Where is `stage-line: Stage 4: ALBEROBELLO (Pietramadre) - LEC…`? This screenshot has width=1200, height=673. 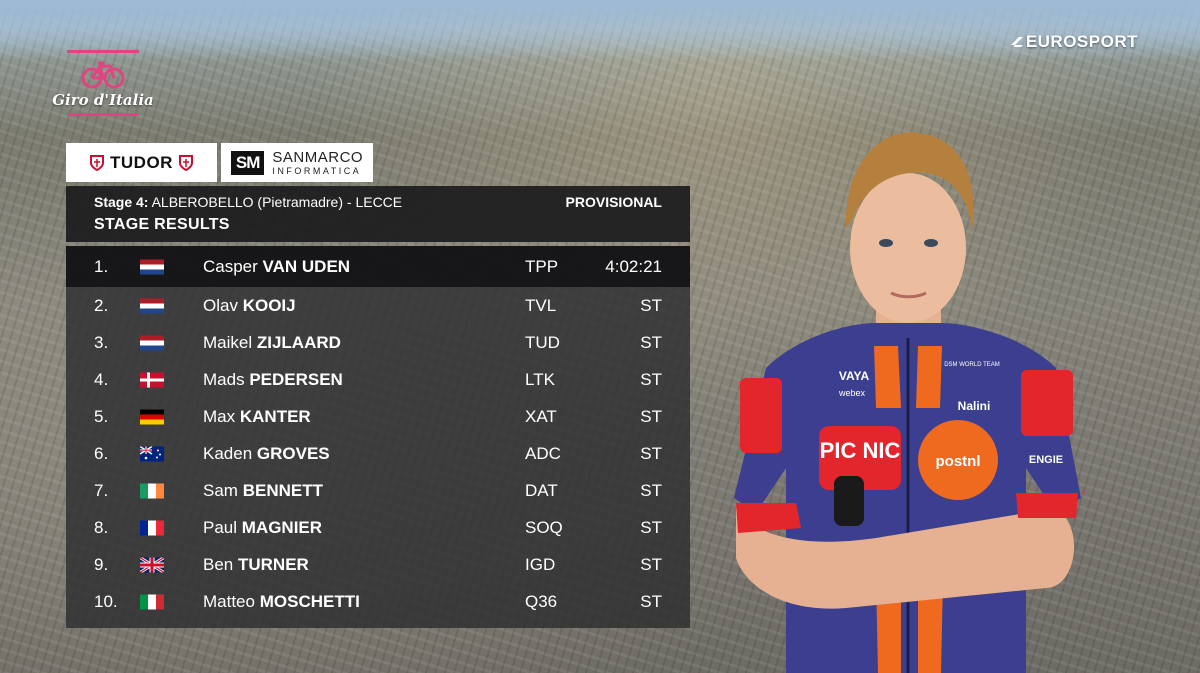 stage-line: Stage 4: ALBEROBELLO (Pietramadre) - LEC… is located at coordinates (378, 202).